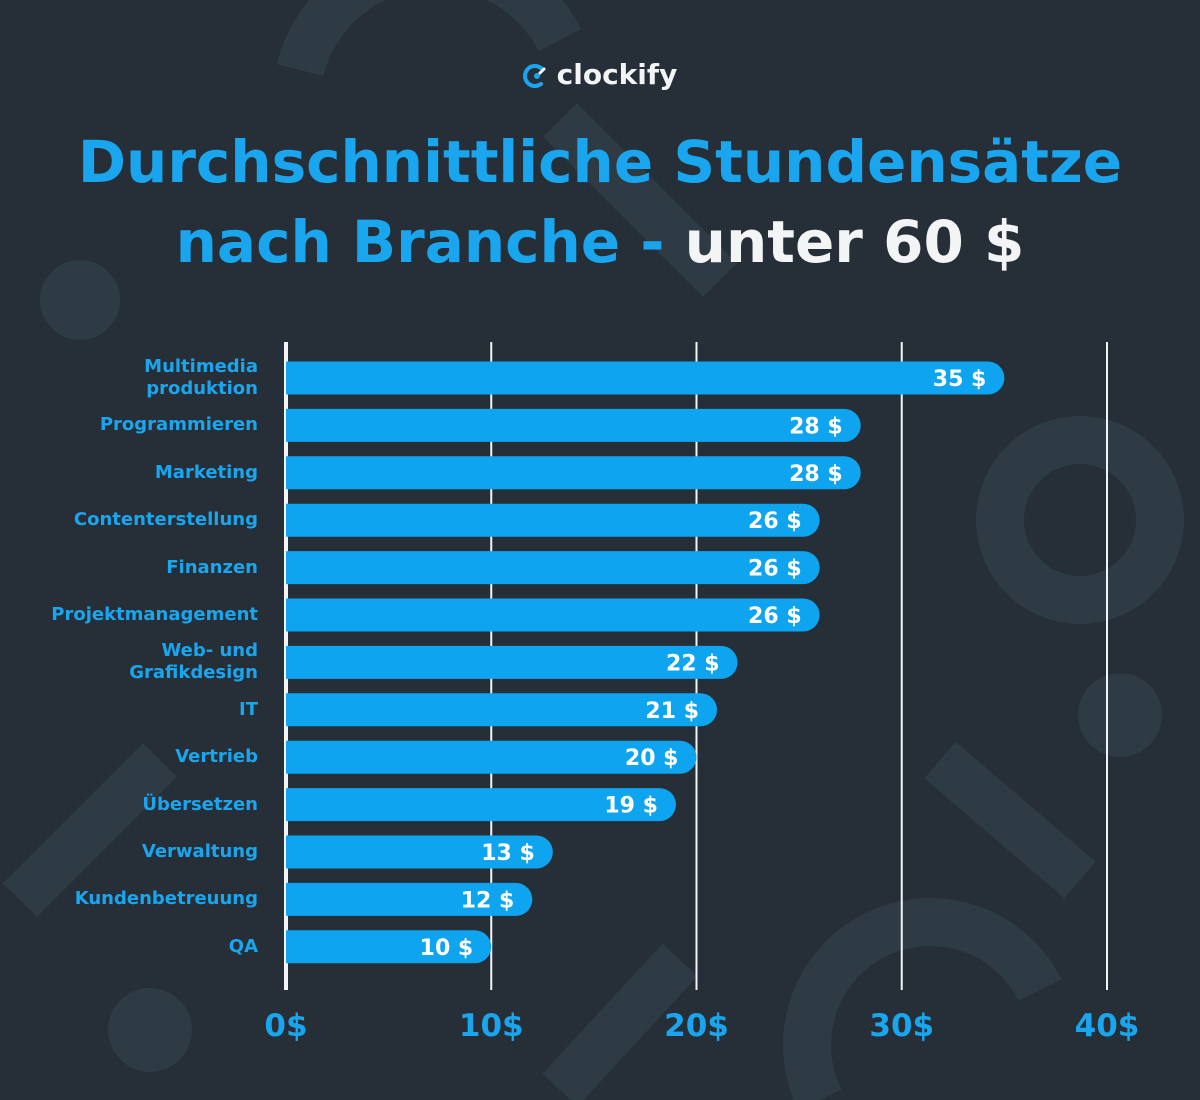 The width and height of the screenshot is (1200, 1100). Describe the element at coordinates (491, 1026) in the screenshot. I see `x-tick-label: 10$` at that location.